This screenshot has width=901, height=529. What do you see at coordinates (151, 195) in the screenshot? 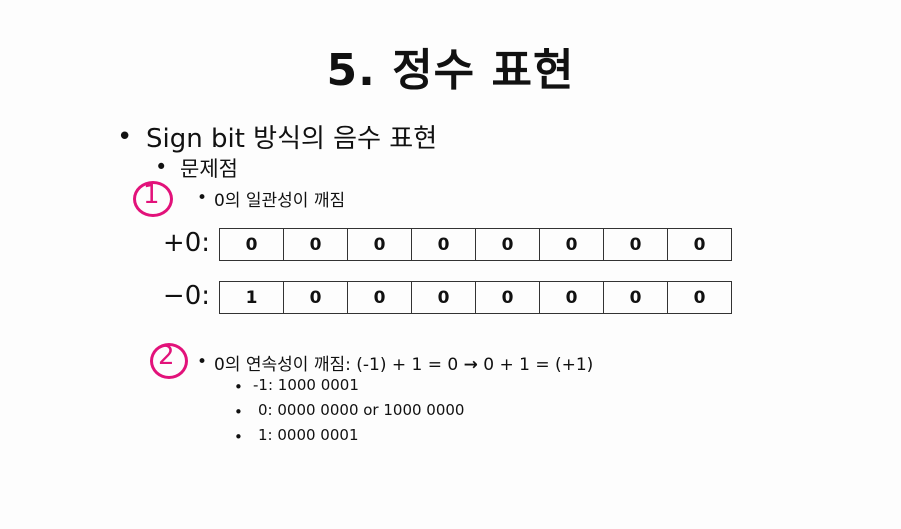
I see `marker-1: 1` at bounding box center [151, 195].